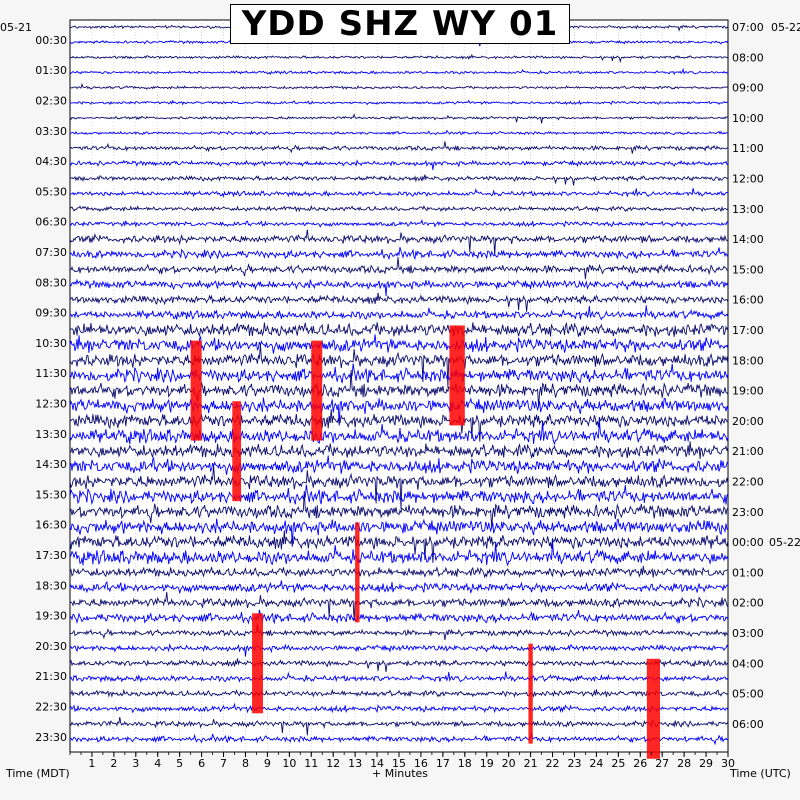 The image size is (800, 800). I want to click on left-tick-label: 11:30, so click(51, 373).